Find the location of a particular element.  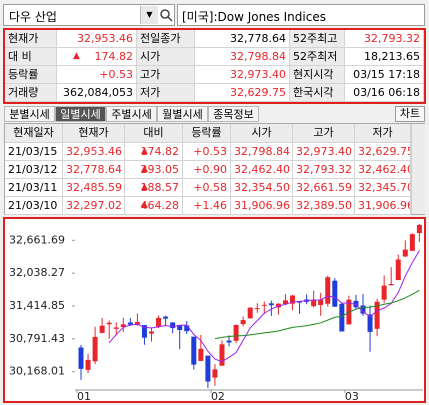

quote-label: 대 비 is located at coordinates (31, 57).